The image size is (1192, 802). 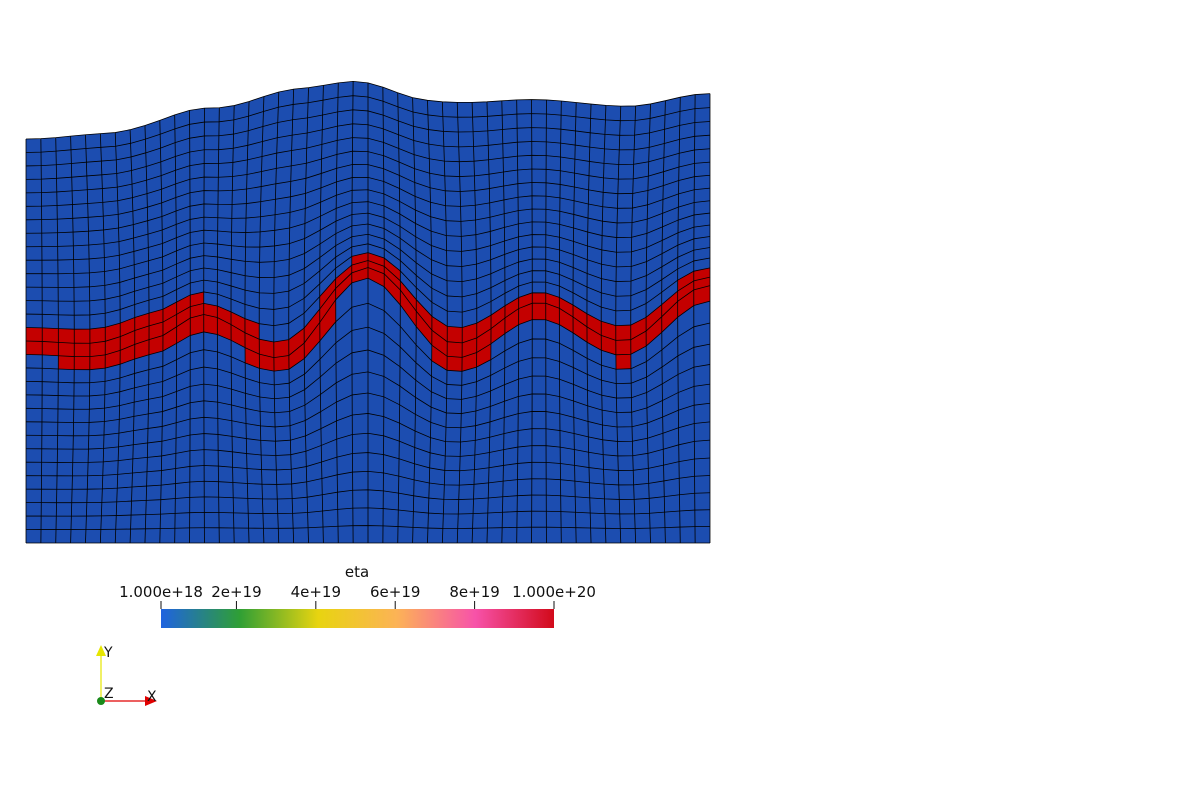 What do you see at coordinates (316, 592) in the screenshot?
I see `colorbar-tick-label: 4e+19` at bounding box center [316, 592].